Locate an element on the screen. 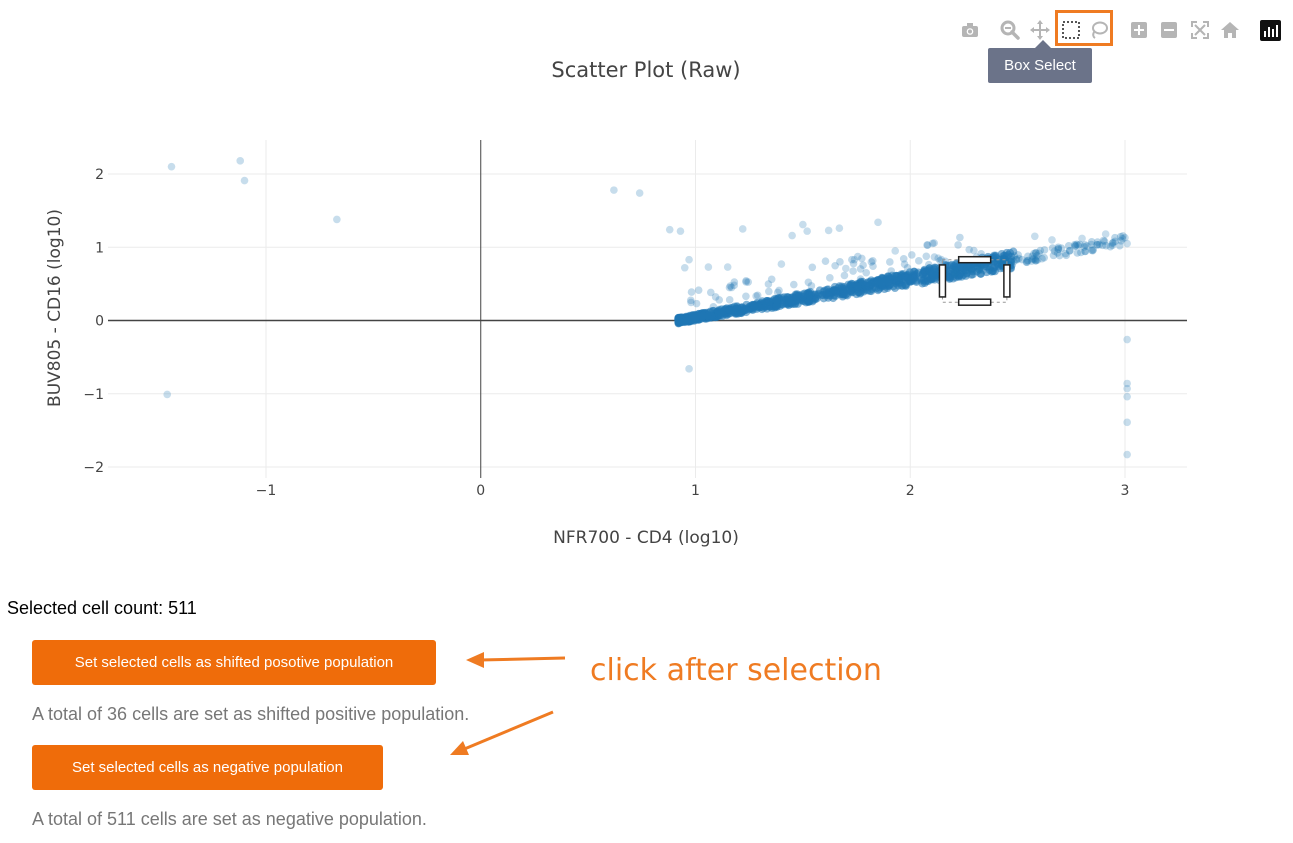 This screenshot has height=843, width=1293. plot-modebar is located at coordinates (1120, 28).